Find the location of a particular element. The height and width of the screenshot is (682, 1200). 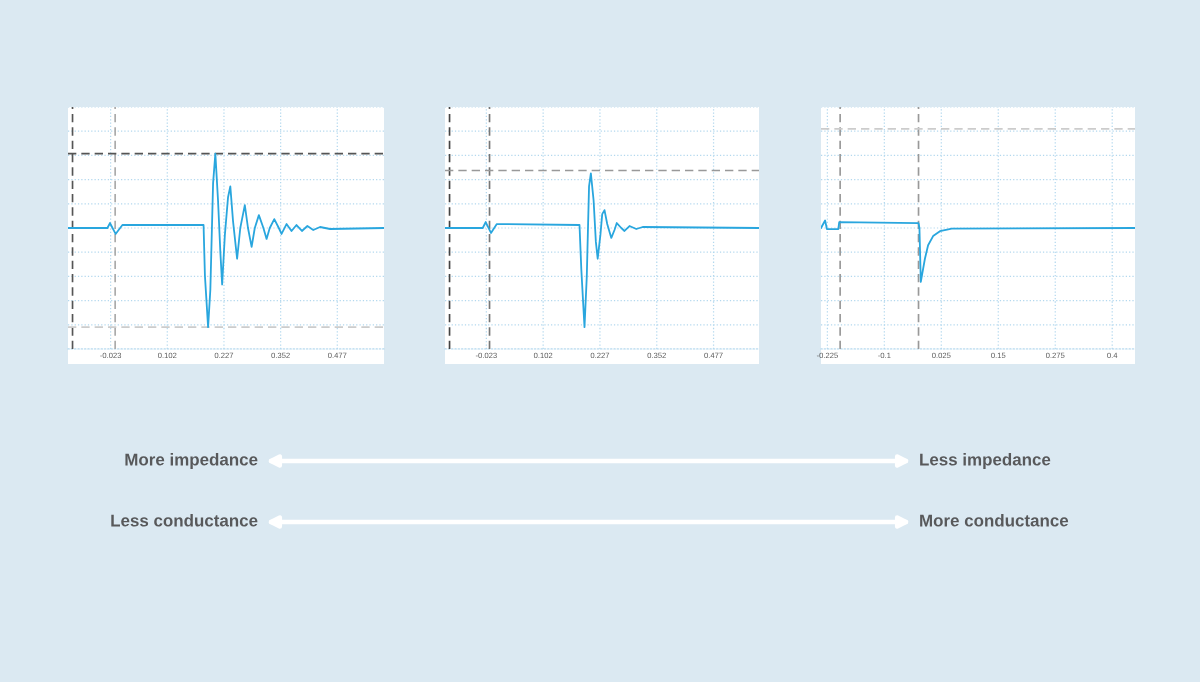

text: More conductance is located at coordinates (994, 520).